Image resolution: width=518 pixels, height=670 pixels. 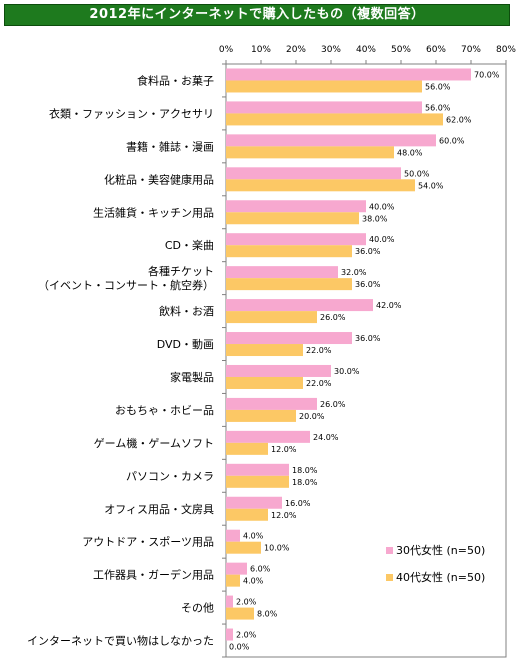 I want to click on x-tick-label: 40%, so click(x=366, y=50).